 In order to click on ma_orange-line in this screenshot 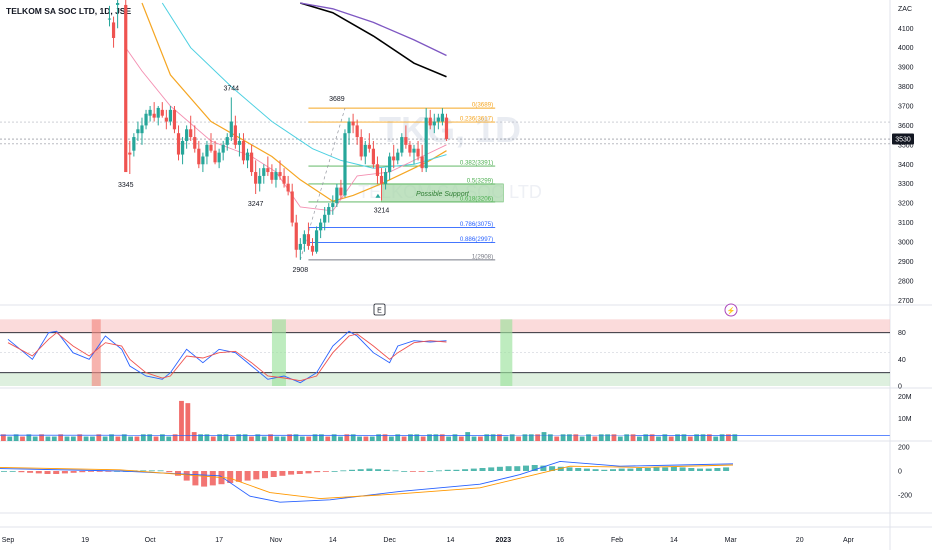, I will do `click(294, 102)`.